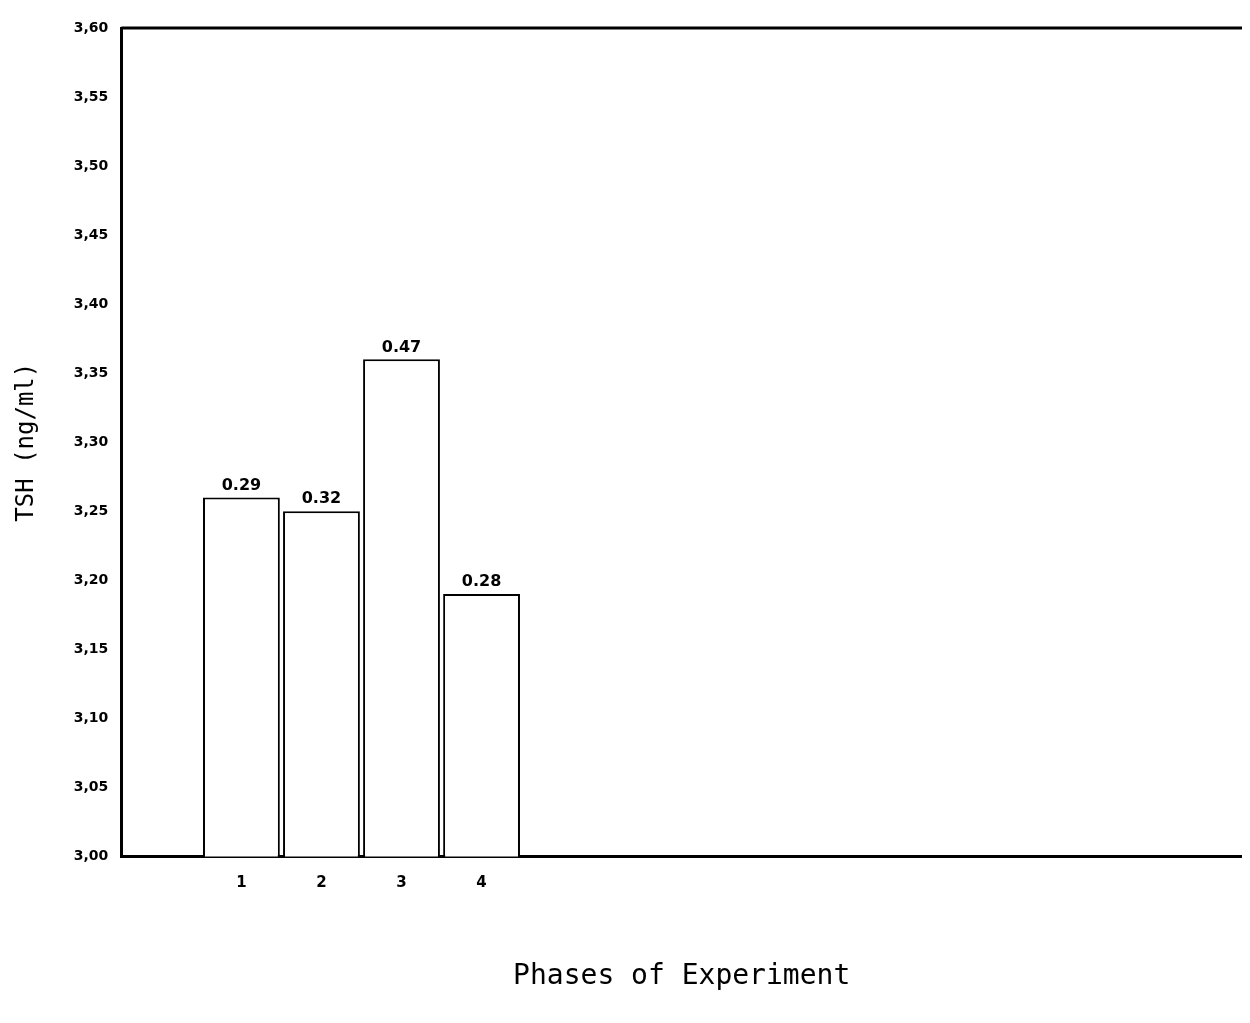  I want to click on y-tick-label: 3,35, so click(91, 371).